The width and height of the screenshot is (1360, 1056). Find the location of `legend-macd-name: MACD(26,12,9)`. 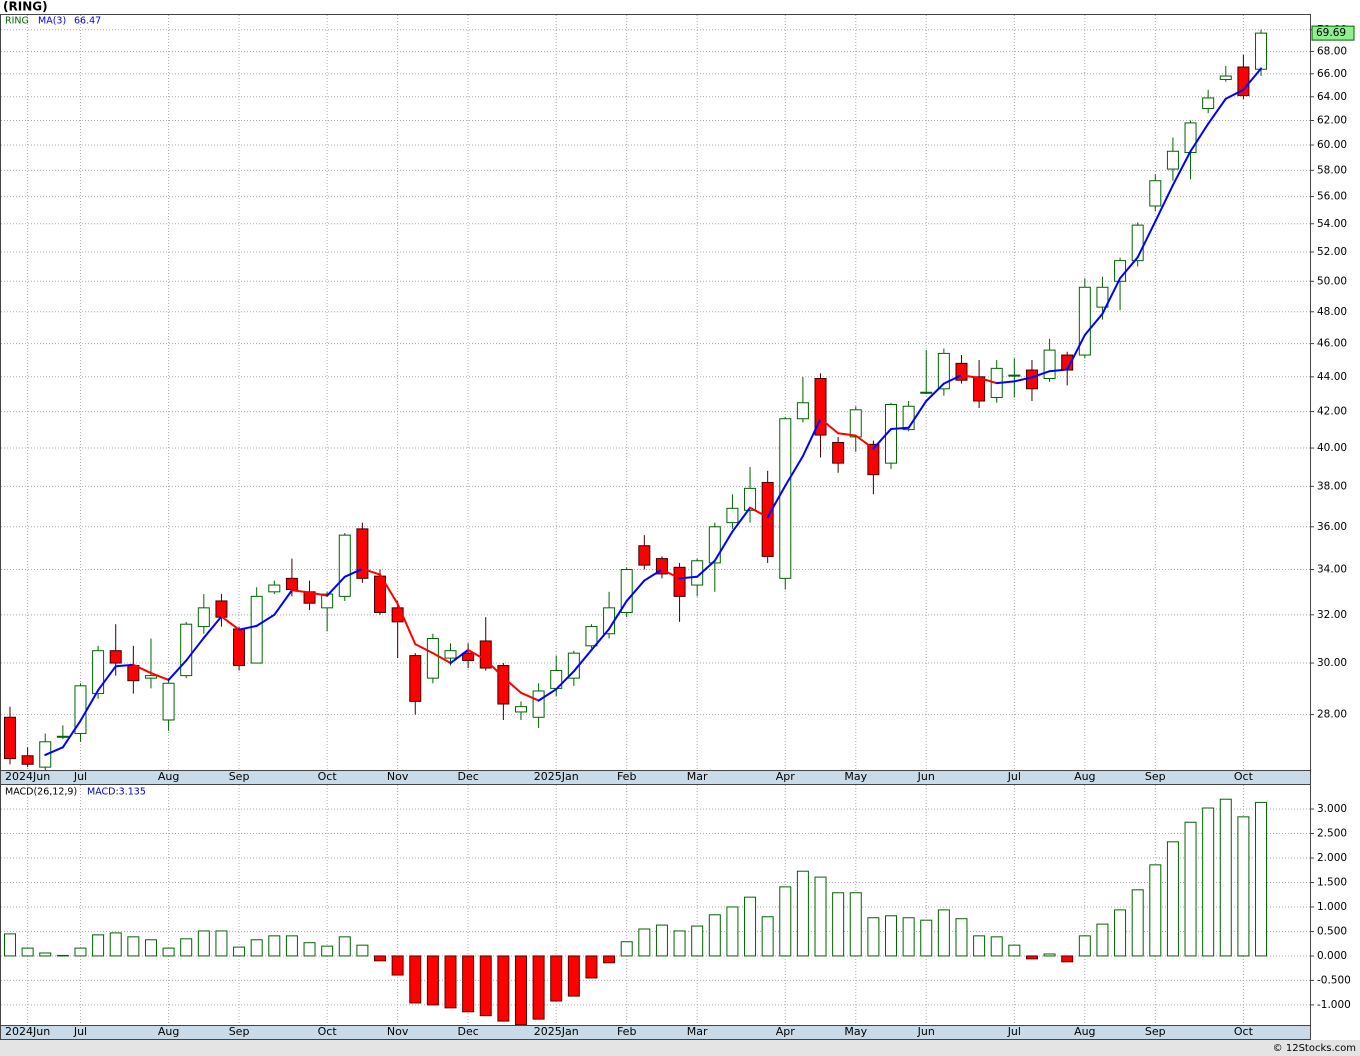

legend-macd-name: MACD(26,12,9) is located at coordinates (41, 792).